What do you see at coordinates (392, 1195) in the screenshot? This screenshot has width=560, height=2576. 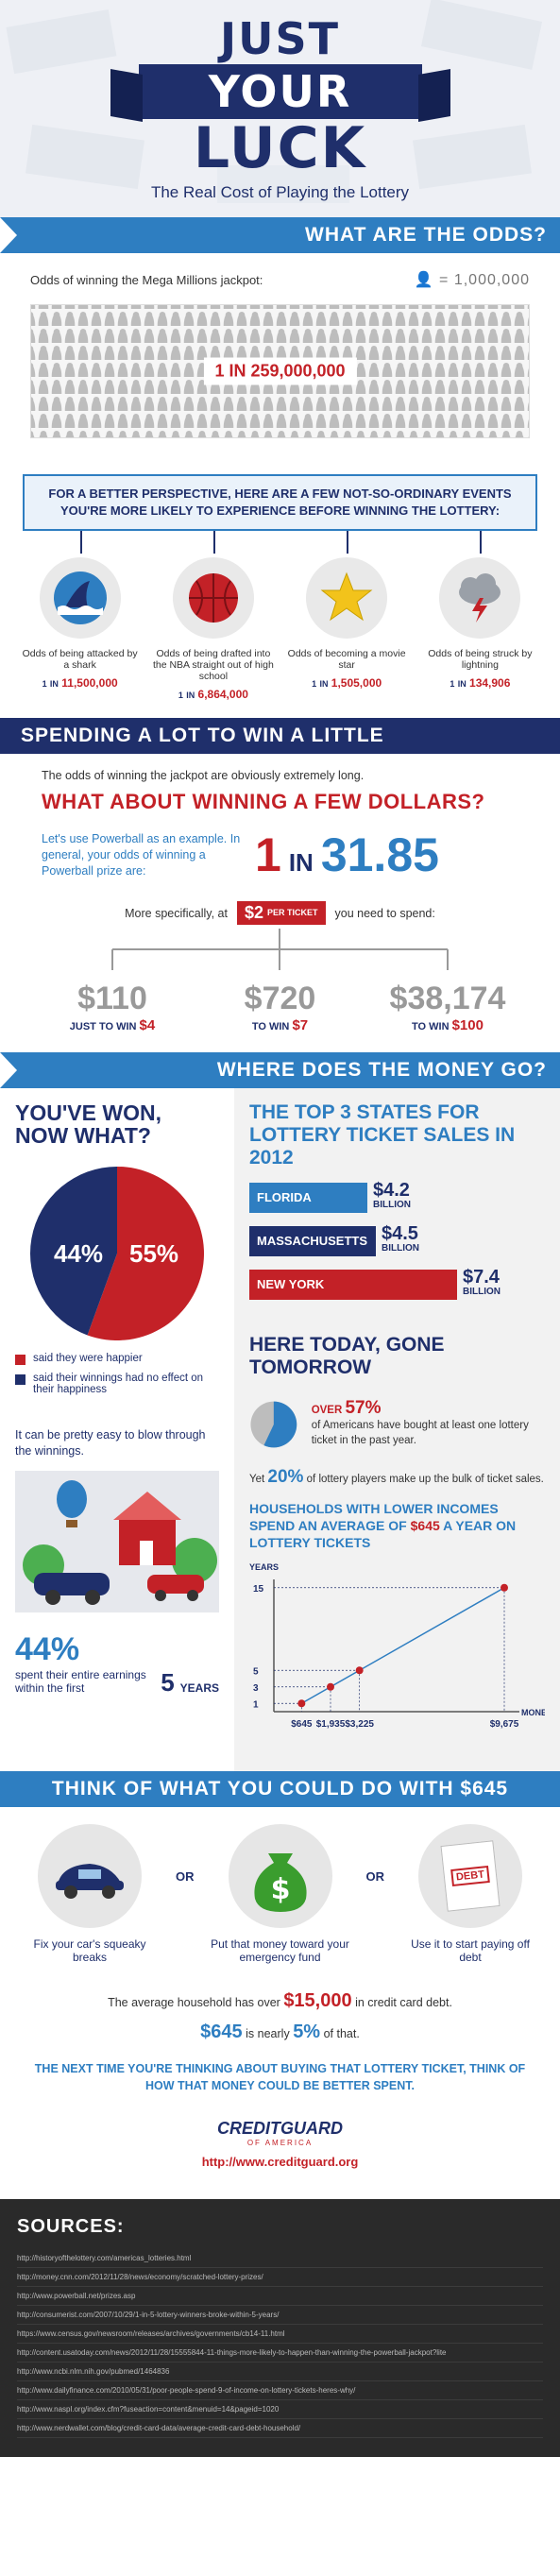 I see `state-value: $4.2 BILLION` at bounding box center [392, 1195].